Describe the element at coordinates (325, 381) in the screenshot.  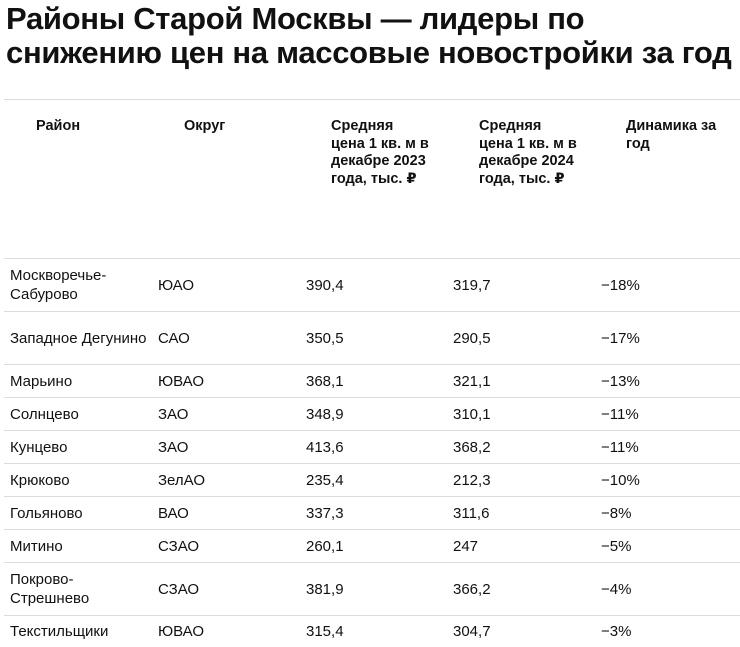
I see `cell-price-2023: 368,1` at that location.